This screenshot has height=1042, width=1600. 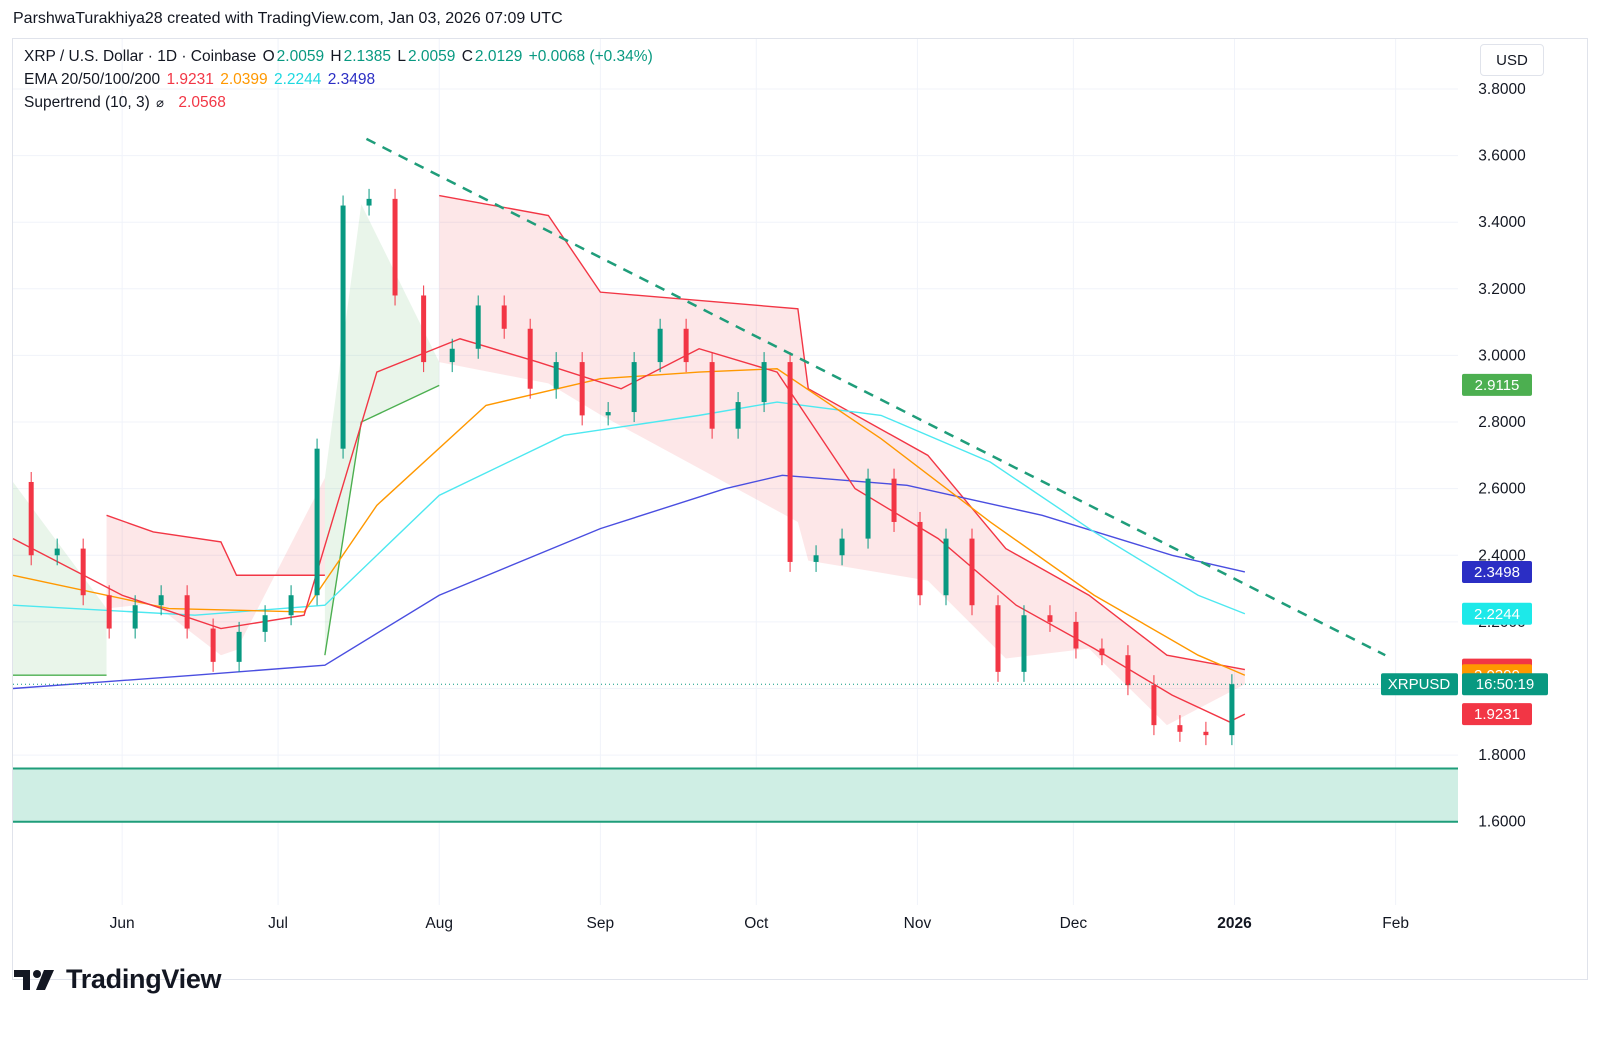 I want to click on tradingview-logo: TradingView, so click(x=118, y=979).